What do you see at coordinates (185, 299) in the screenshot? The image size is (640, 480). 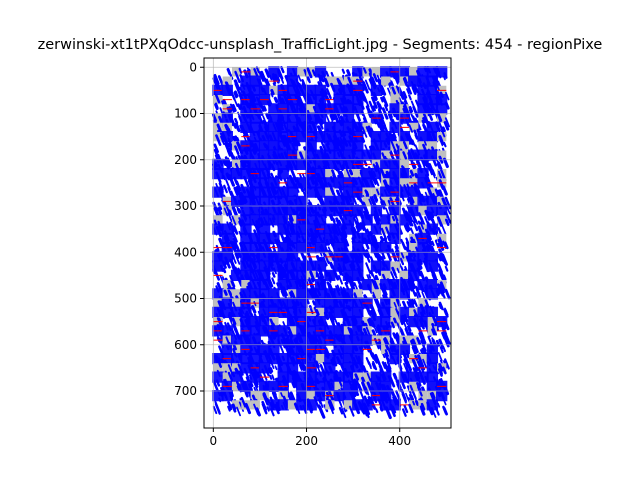 I see `y-tick-label: 500` at bounding box center [185, 299].